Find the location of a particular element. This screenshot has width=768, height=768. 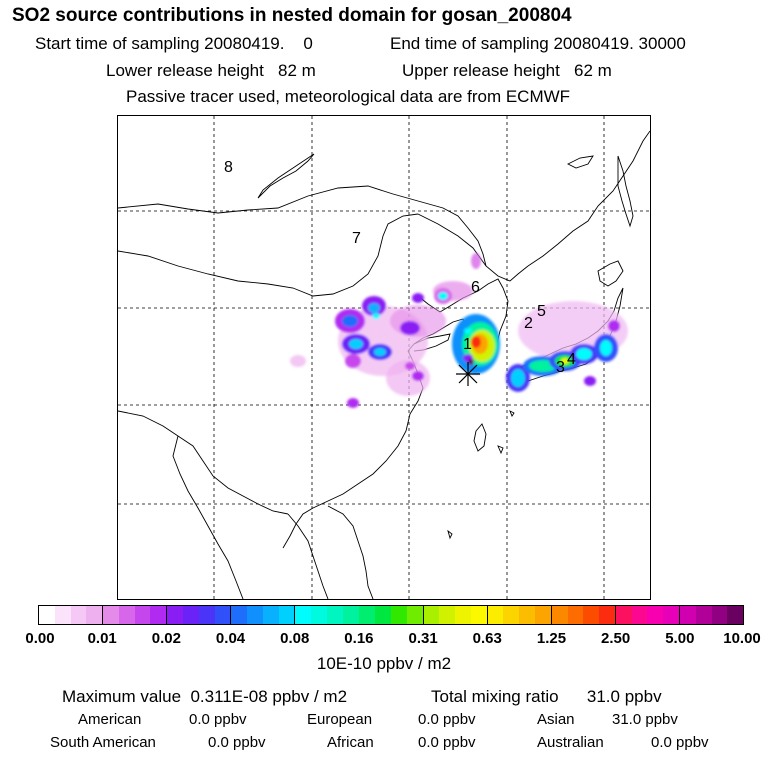

colorbar-tick-label: 0.04 is located at coordinates (230, 638).